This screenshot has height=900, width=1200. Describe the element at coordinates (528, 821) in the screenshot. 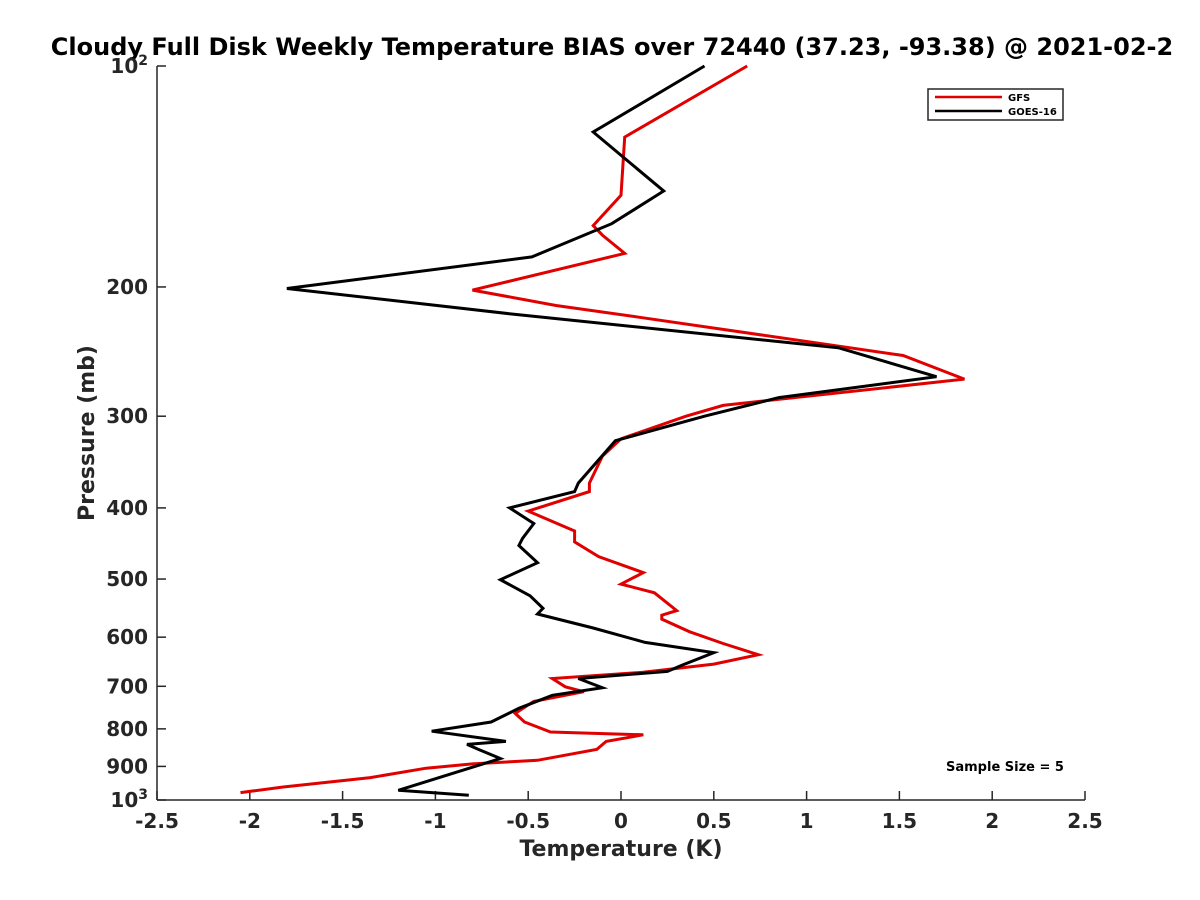

I see `x-tick-label: -0.5` at that location.